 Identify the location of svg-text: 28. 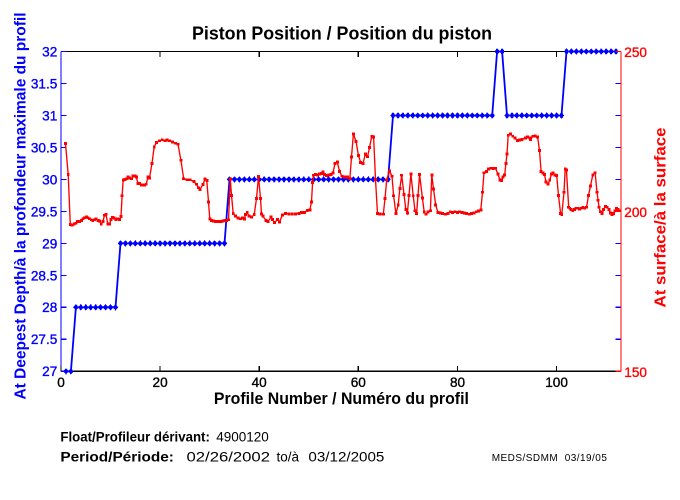
(49, 307).